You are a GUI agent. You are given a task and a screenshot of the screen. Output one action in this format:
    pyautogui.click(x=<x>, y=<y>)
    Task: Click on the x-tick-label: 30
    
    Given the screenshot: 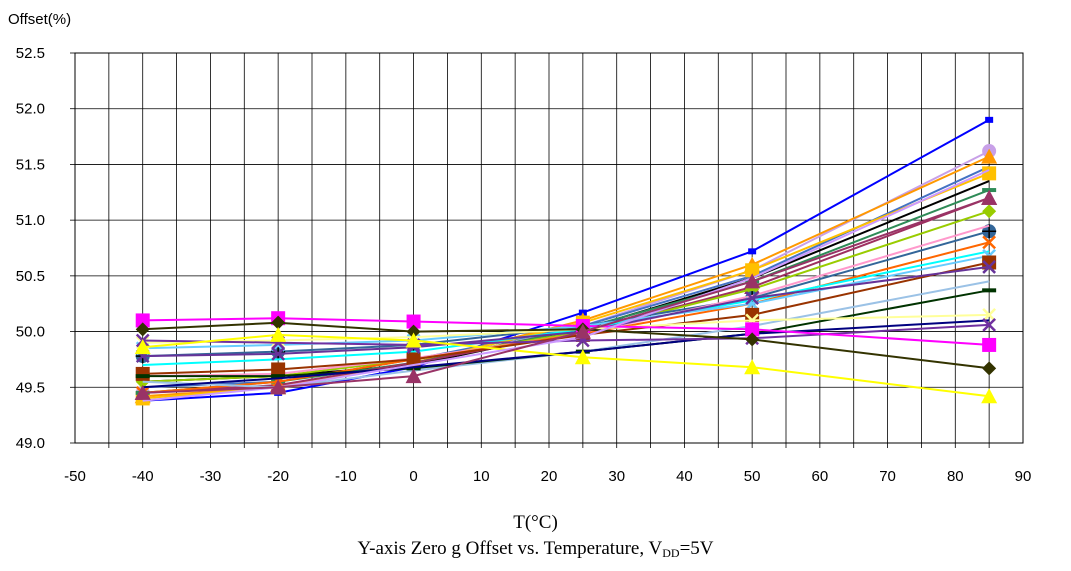 What is the action you would take?
    pyautogui.click(x=616, y=476)
    